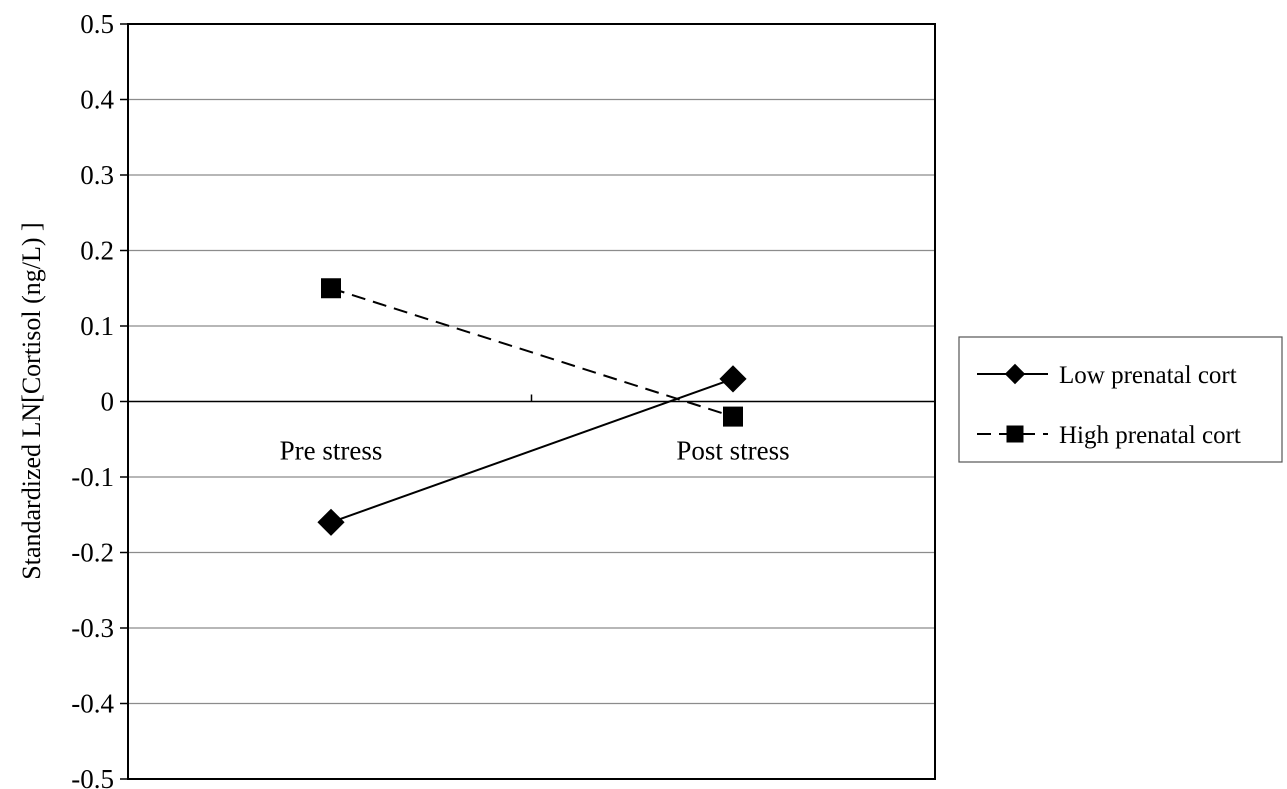 The width and height of the screenshot is (1287, 789). Describe the element at coordinates (99, 399) in the screenshot. I see `y-axis-tick-labels: 0.5 0.4 0.3 0.2 0.1 0 -0.1 -0.2 -0.3 -0.4 -0.5` at that location.